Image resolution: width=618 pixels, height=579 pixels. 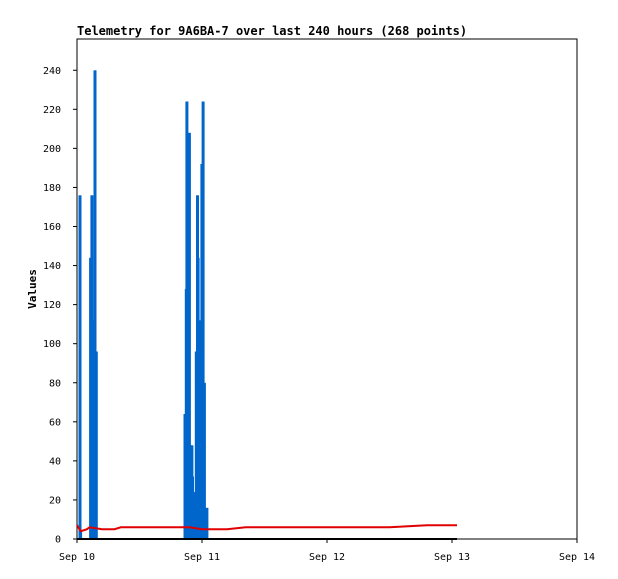 What do you see at coordinates (452, 557) in the screenshot?
I see `x-tick-label-3: Sep 13` at bounding box center [452, 557].